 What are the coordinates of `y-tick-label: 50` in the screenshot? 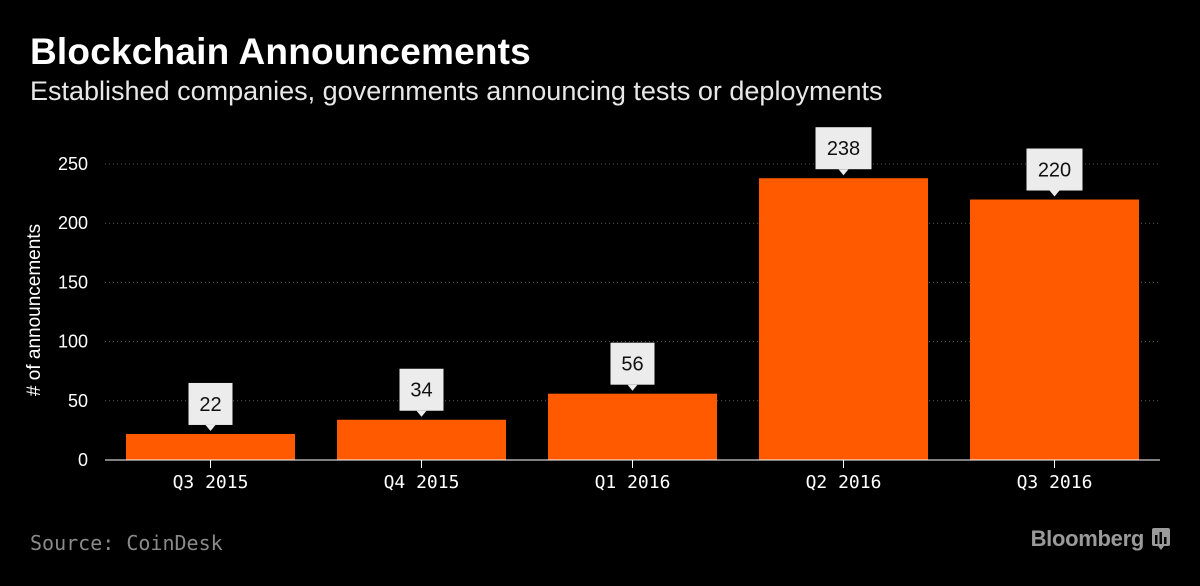 It's located at (78, 401).